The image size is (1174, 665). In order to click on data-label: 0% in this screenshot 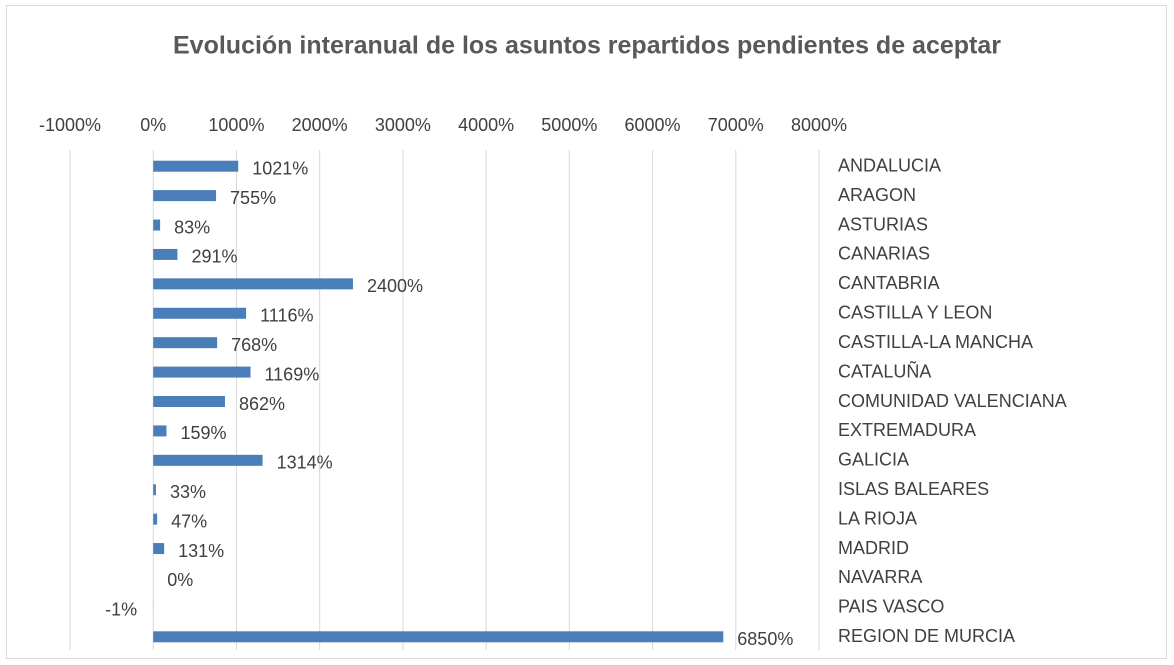, I will do `click(180, 580)`.